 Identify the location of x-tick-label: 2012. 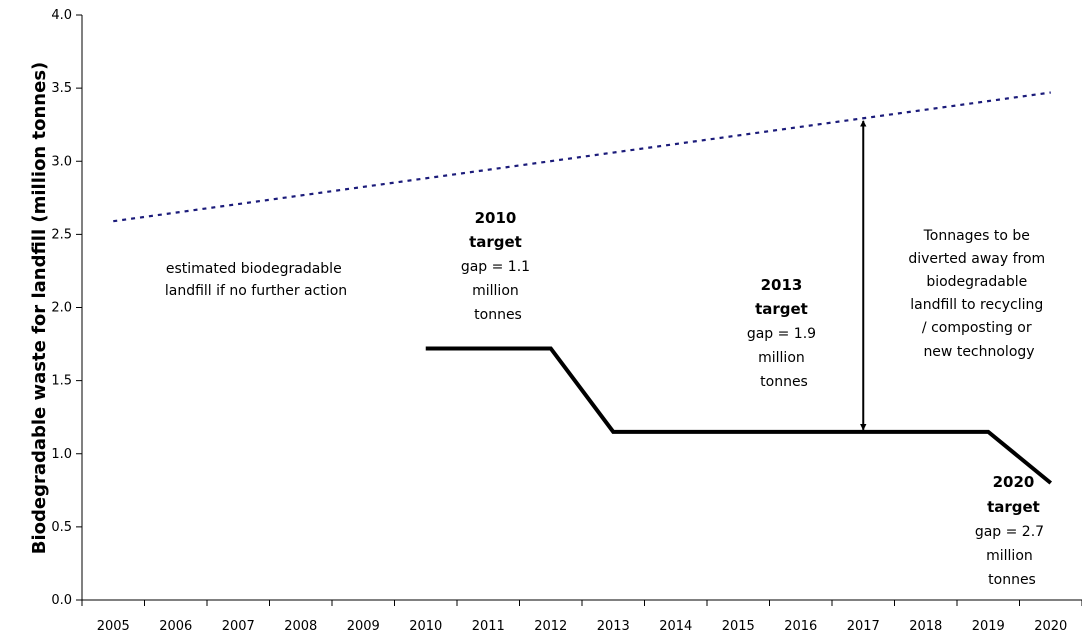
(550, 626).